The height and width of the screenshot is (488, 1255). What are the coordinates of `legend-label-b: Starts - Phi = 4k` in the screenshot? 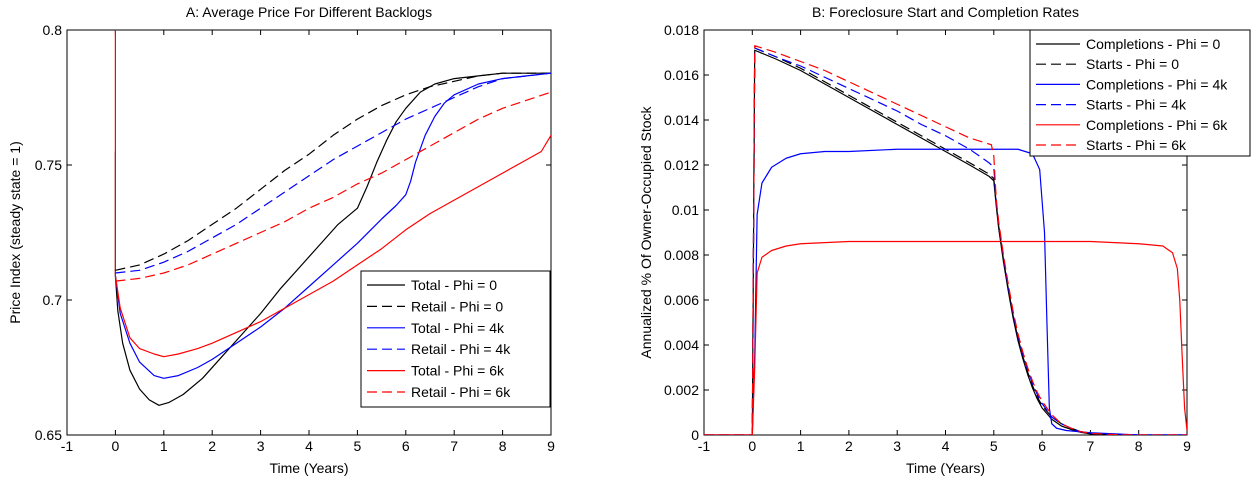 It's located at (1136, 105).